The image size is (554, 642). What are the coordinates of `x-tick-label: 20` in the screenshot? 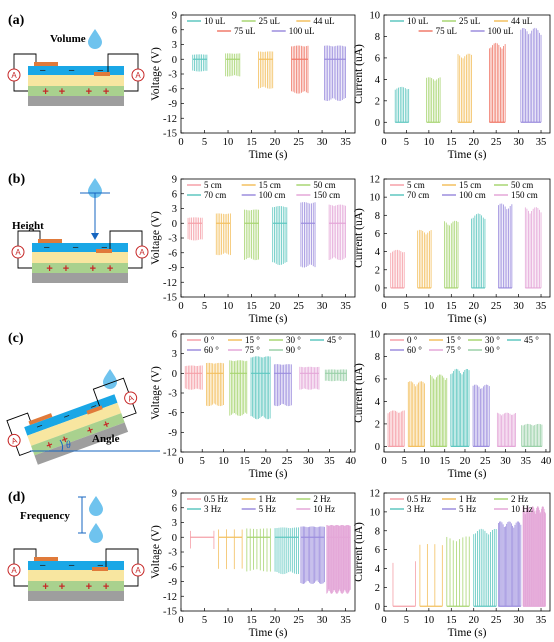 It's located at (275, 620).